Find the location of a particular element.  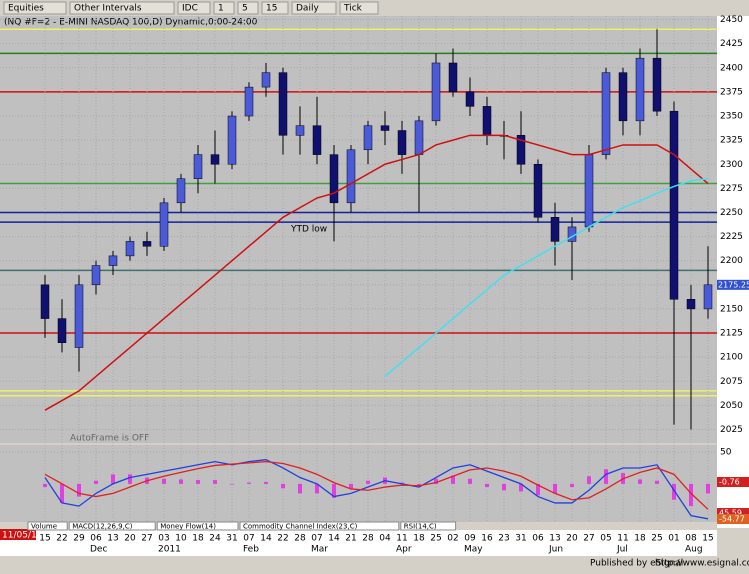

x-tick-label: 08 is located at coordinates (691, 539).